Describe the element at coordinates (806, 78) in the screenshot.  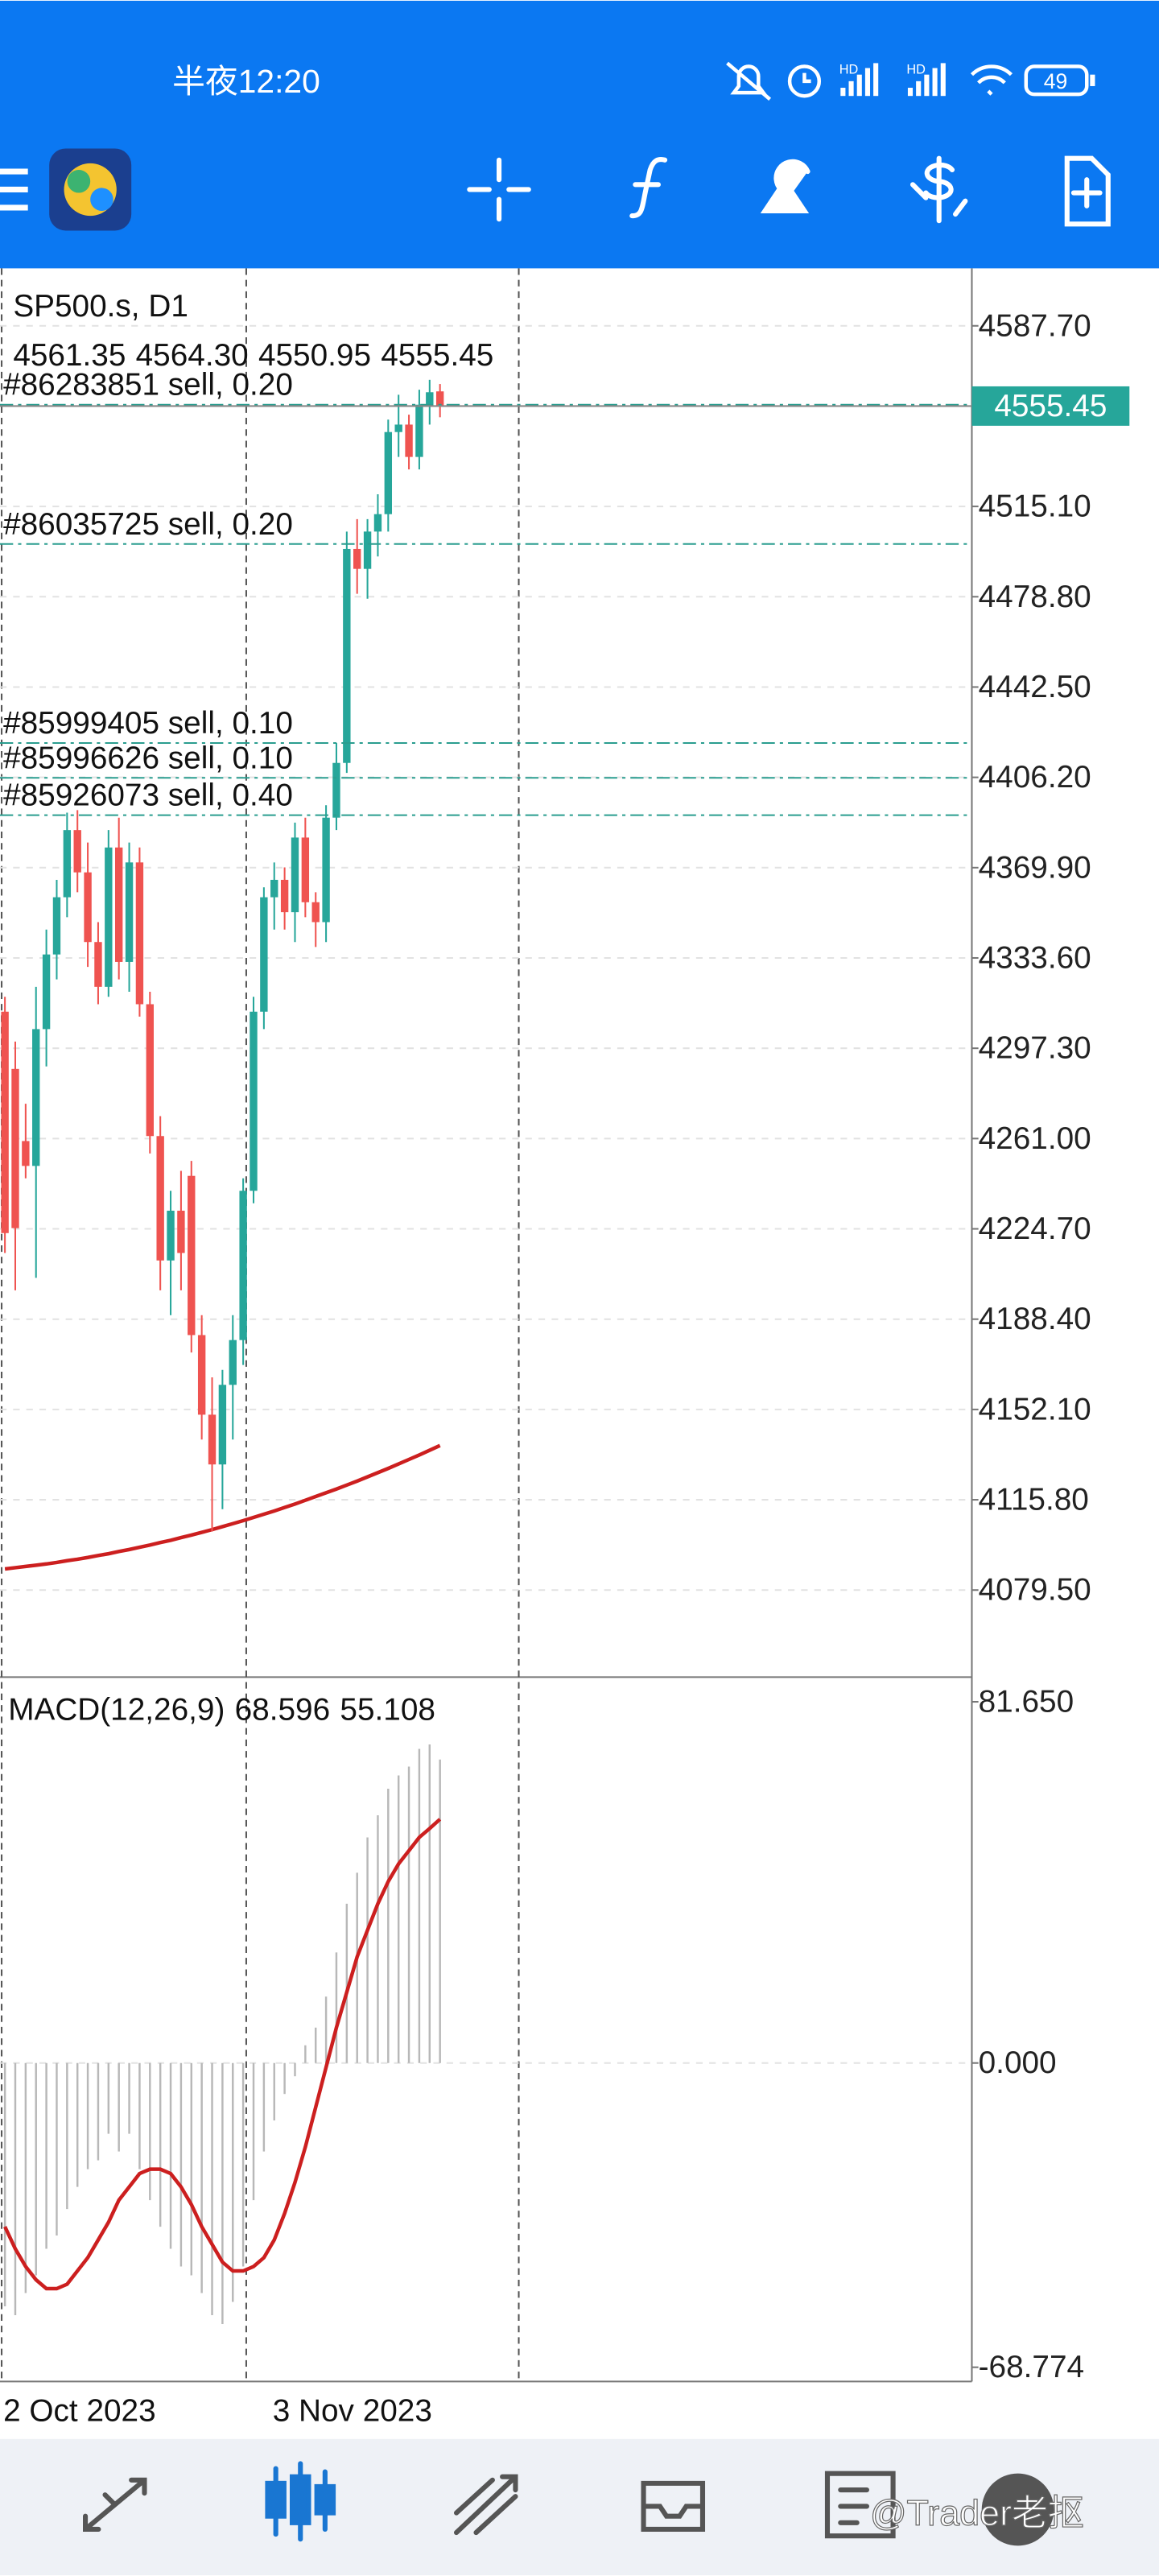
I see `alarm-hand` at that location.